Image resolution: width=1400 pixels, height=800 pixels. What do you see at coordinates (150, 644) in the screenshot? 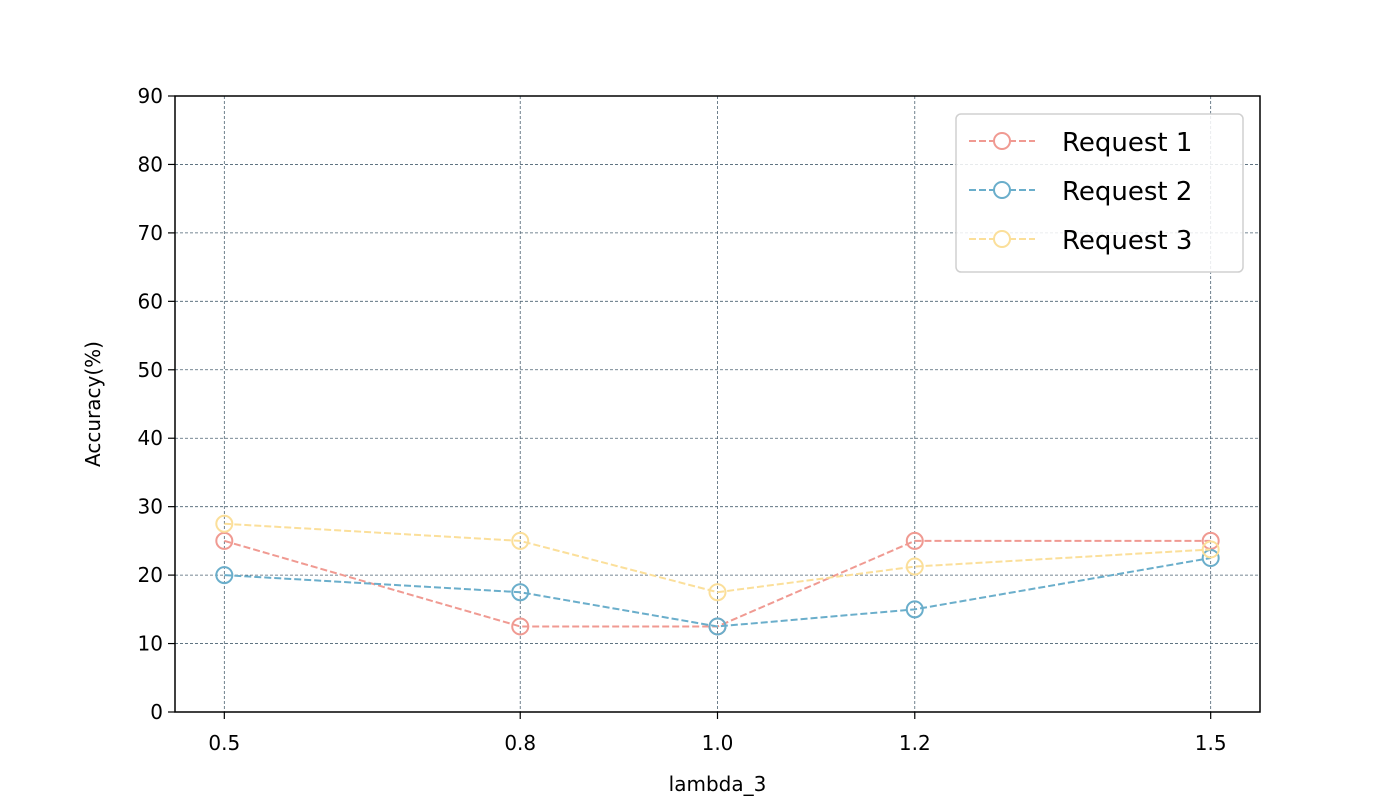
I see `y-tick-label: 10` at bounding box center [150, 644].